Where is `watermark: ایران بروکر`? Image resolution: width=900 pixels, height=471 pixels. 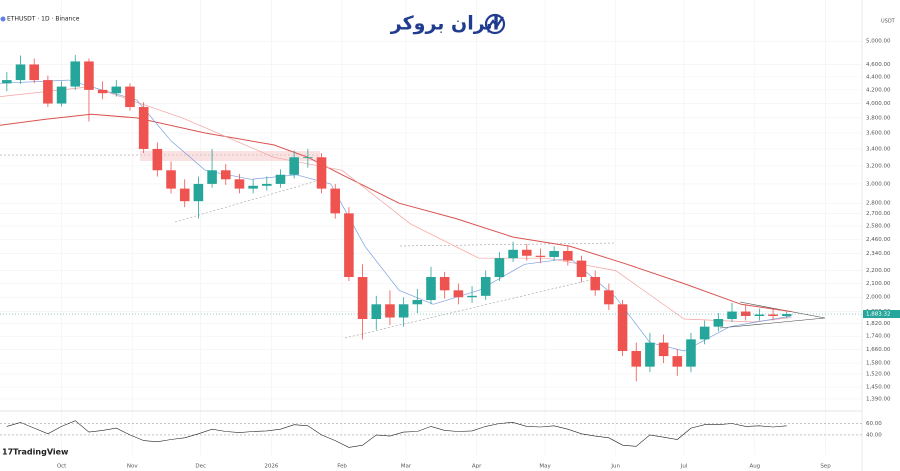 watermark: ایران بروکر is located at coordinates (448, 24).